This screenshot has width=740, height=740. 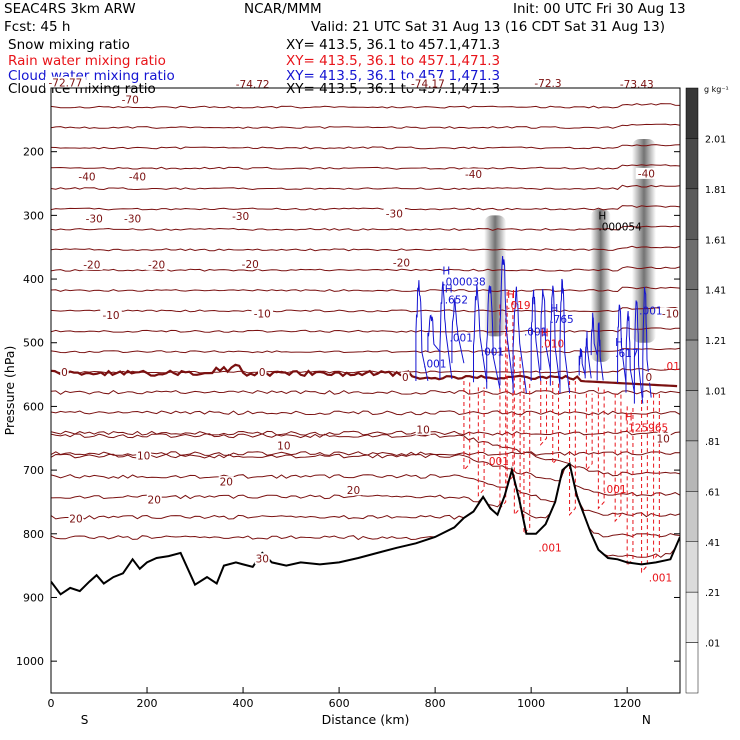 I want to click on snow-max-label: H .000054, so click(x=620, y=222).